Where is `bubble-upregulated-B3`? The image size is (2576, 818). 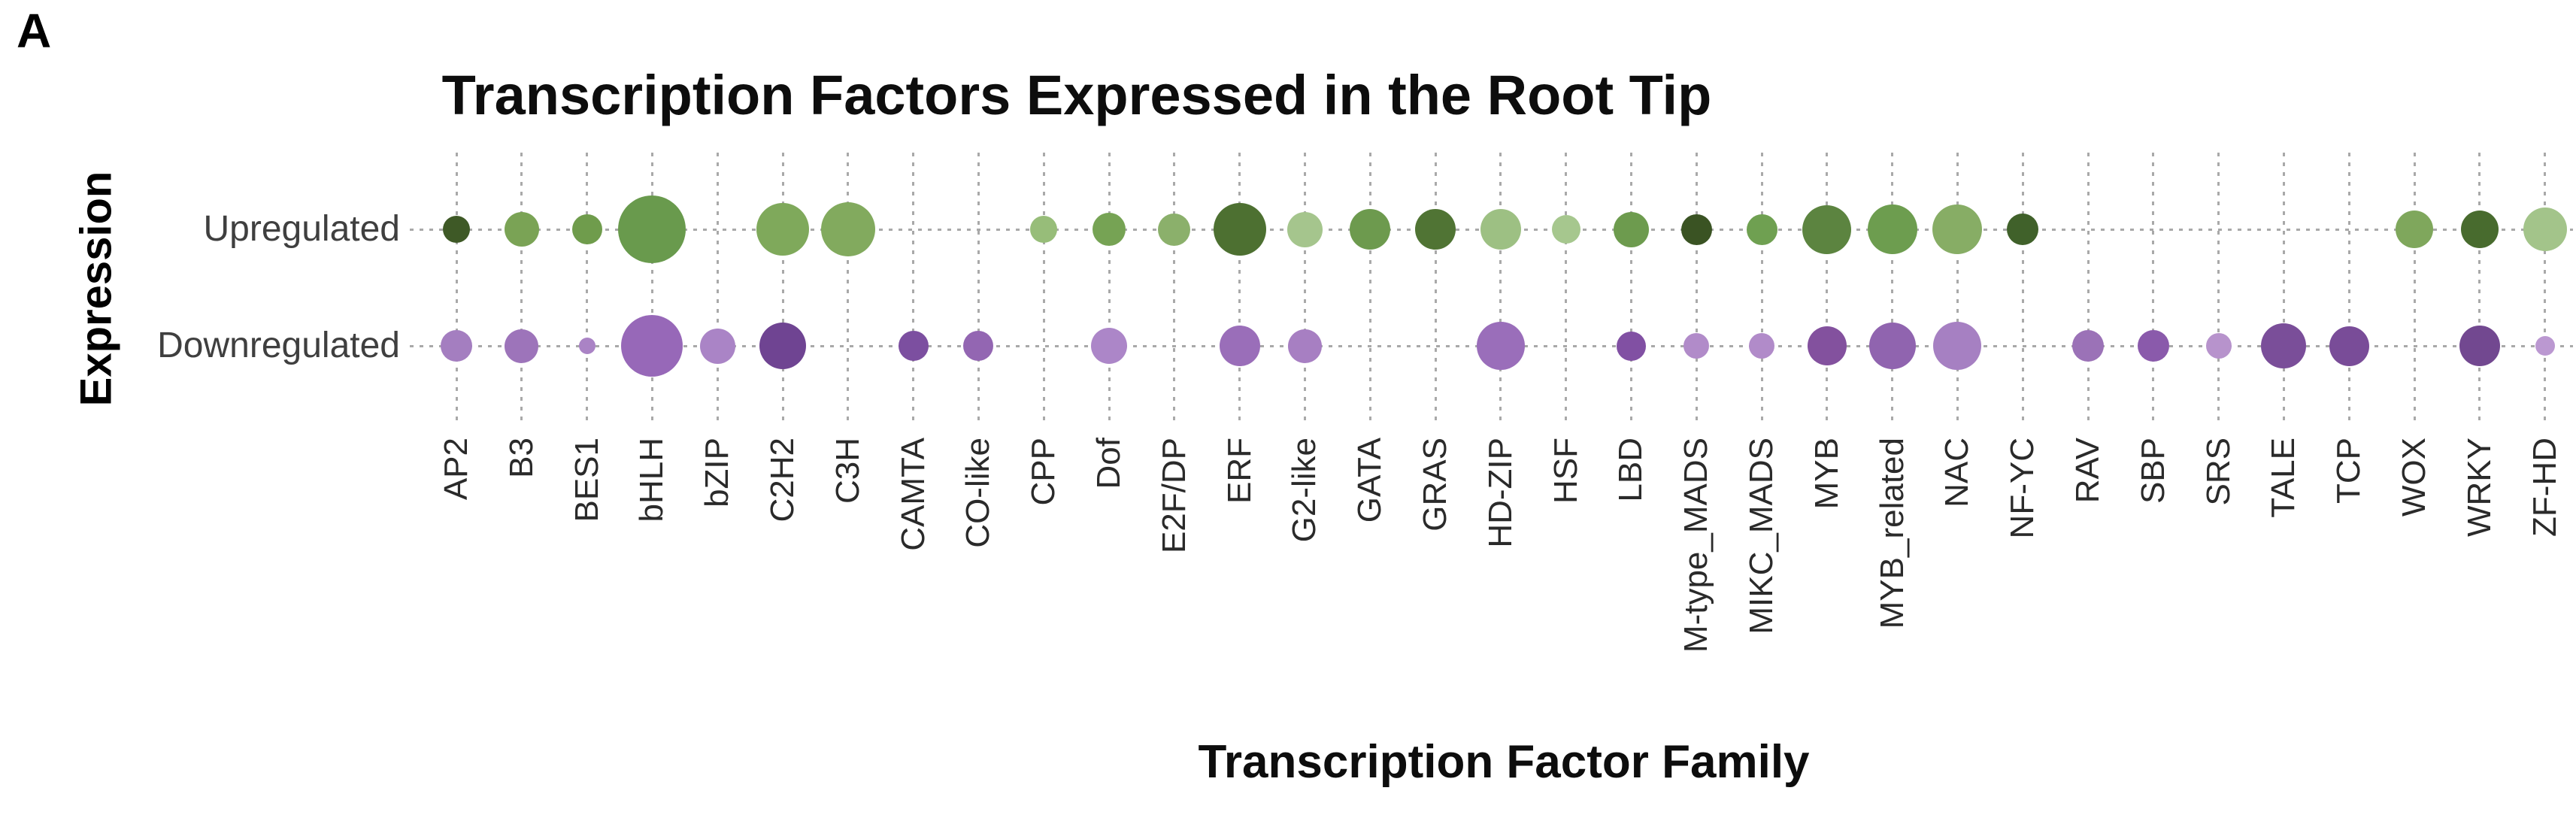
bubble-upregulated-B3 is located at coordinates (521, 229).